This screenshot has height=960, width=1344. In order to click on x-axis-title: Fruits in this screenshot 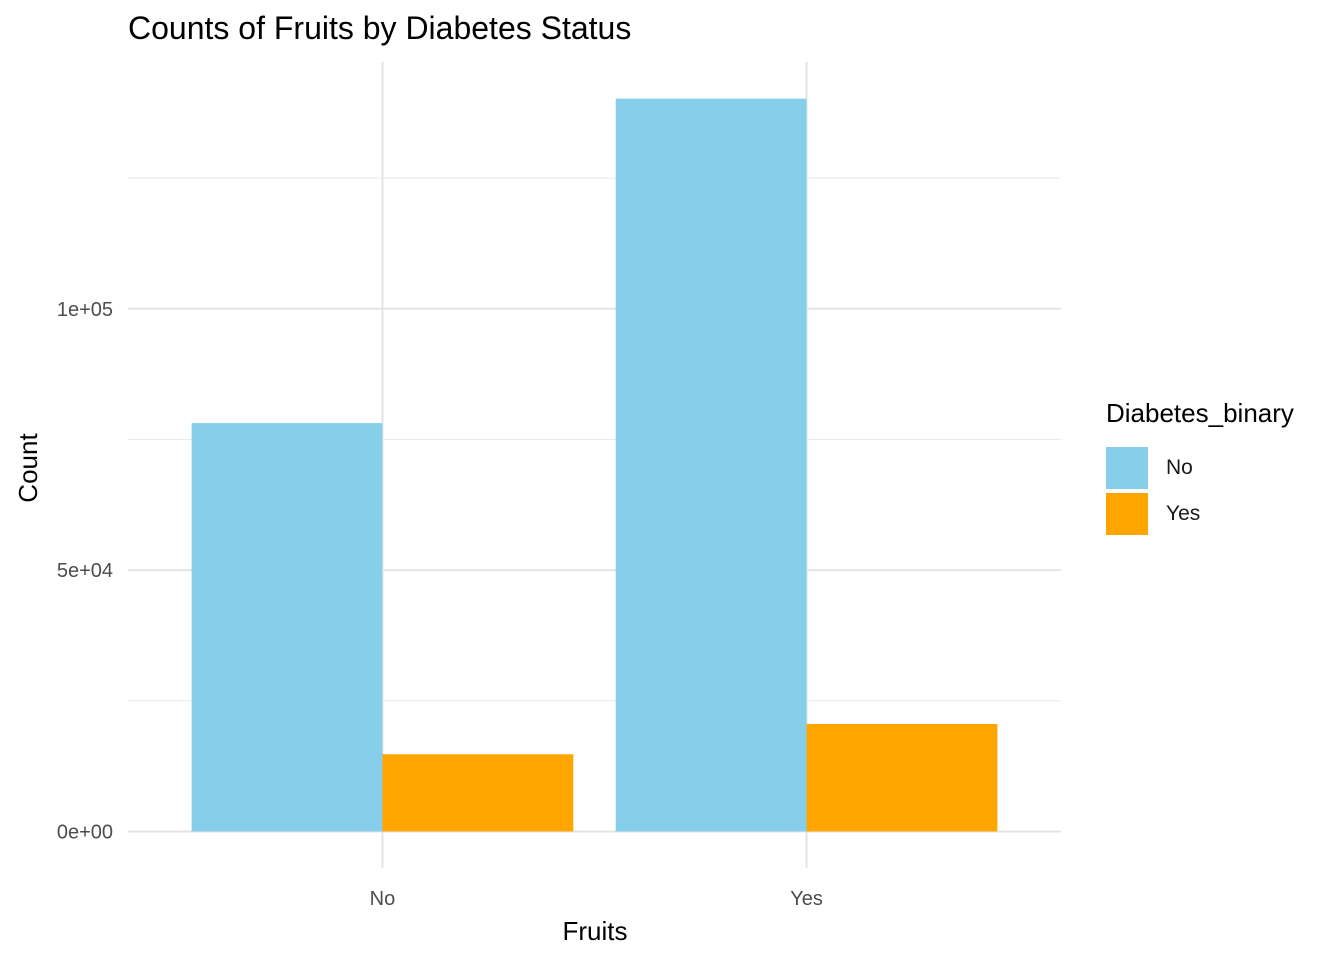, I will do `click(595, 931)`.